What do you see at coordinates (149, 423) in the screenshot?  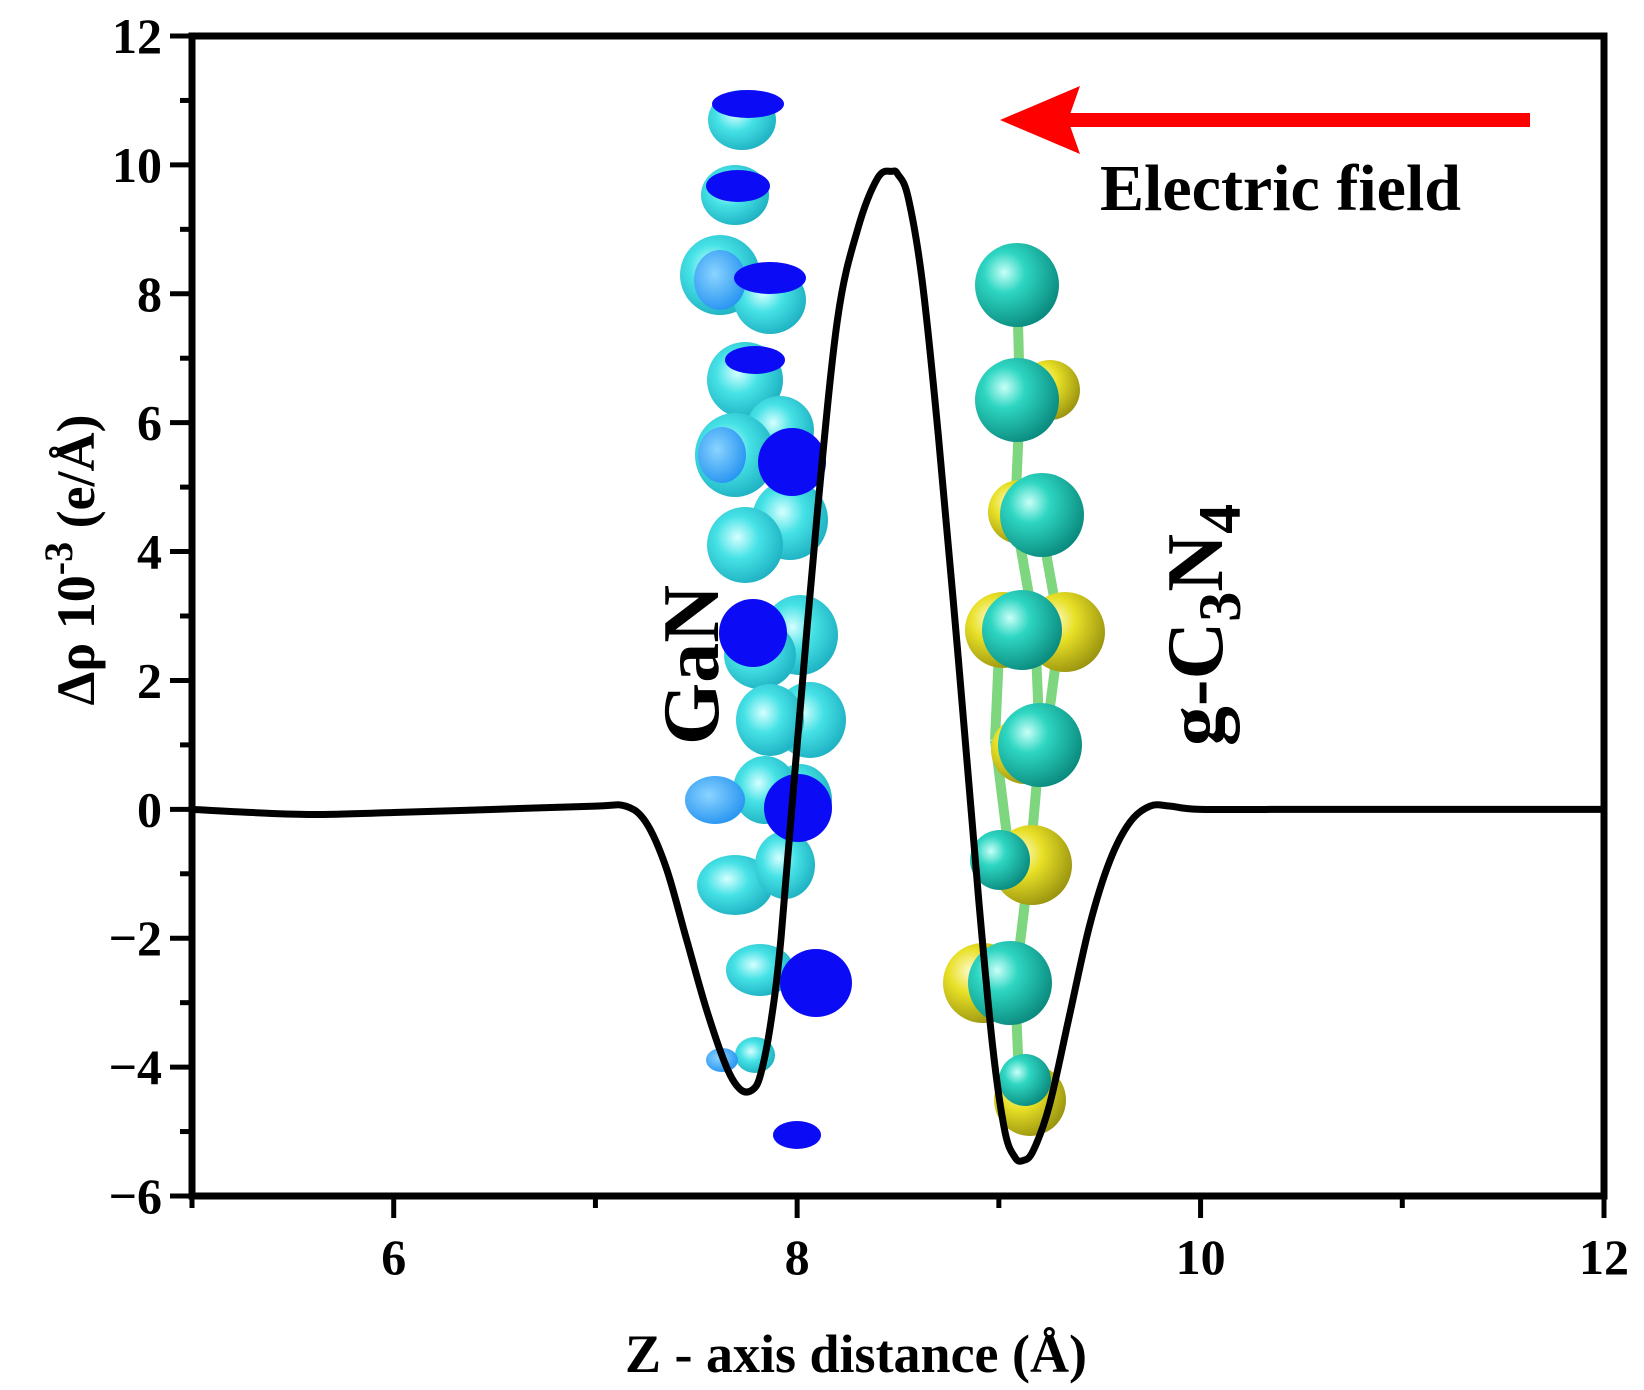 I see `y-tick-label: 6` at bounding box center [149, 423].